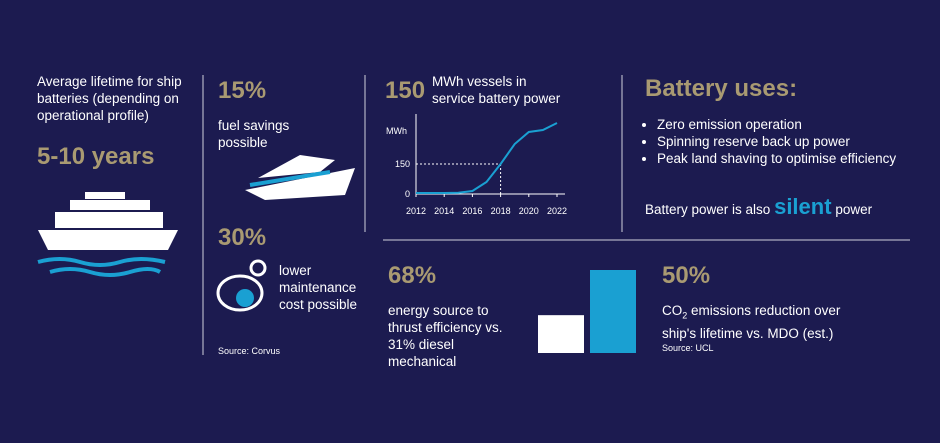 Image resolution: width=940 pixels, height=443 pixels. I want to click on vessels-value: 150, so click(405, 90).